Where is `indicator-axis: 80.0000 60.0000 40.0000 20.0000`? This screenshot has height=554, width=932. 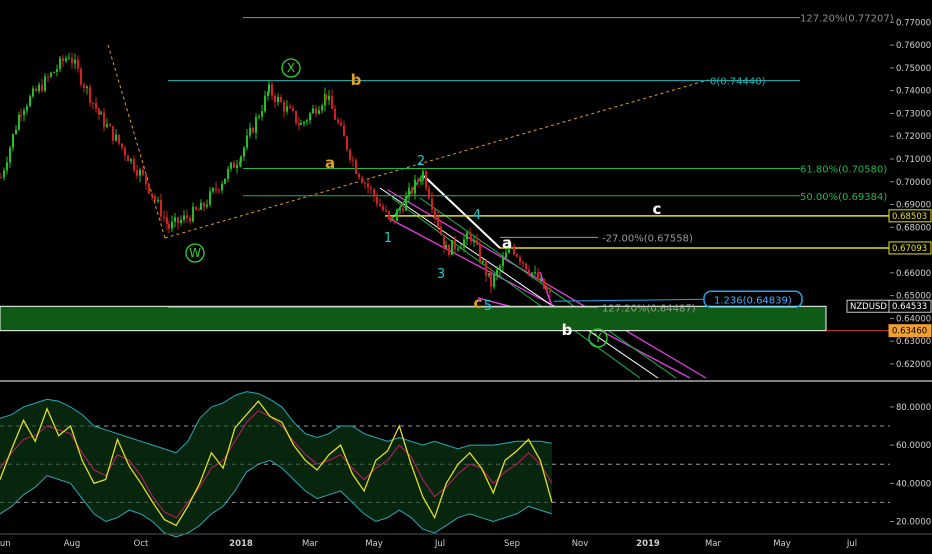 indicator-axis: 80.0000 60.0000 40.0000 20.0000 is located at coordinates (910, 465).